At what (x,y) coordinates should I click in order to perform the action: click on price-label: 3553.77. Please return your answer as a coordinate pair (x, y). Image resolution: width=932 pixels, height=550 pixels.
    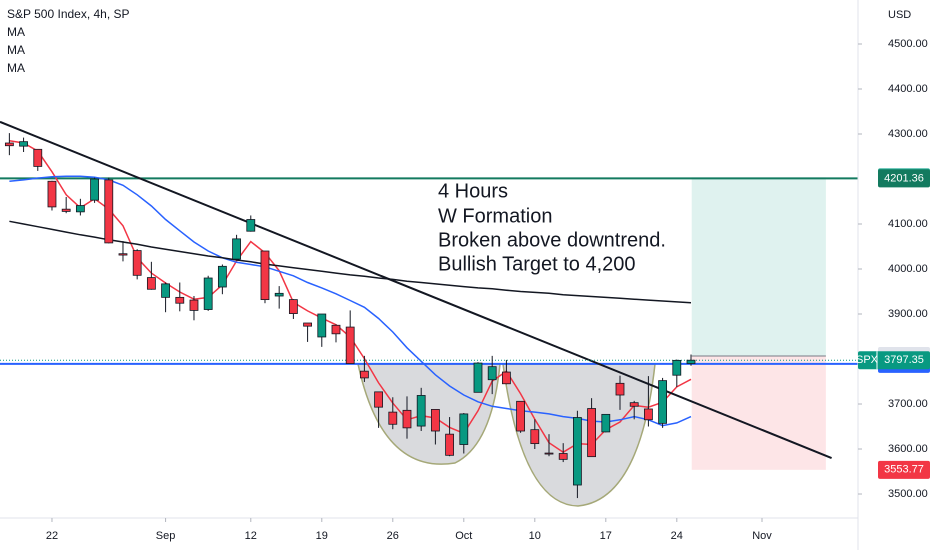
    Looking at the image, I should click on (904, 470).